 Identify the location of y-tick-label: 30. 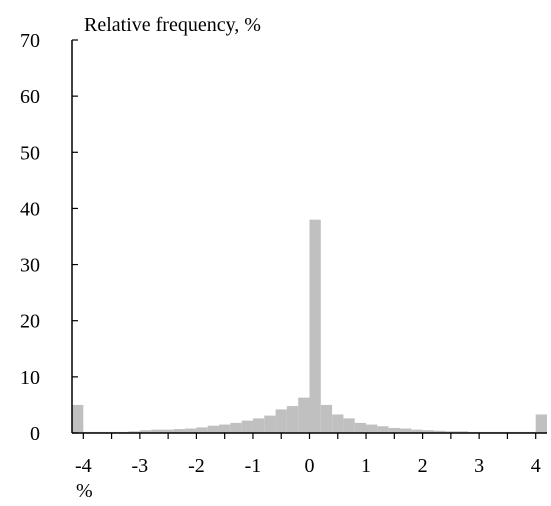
(30, 266).